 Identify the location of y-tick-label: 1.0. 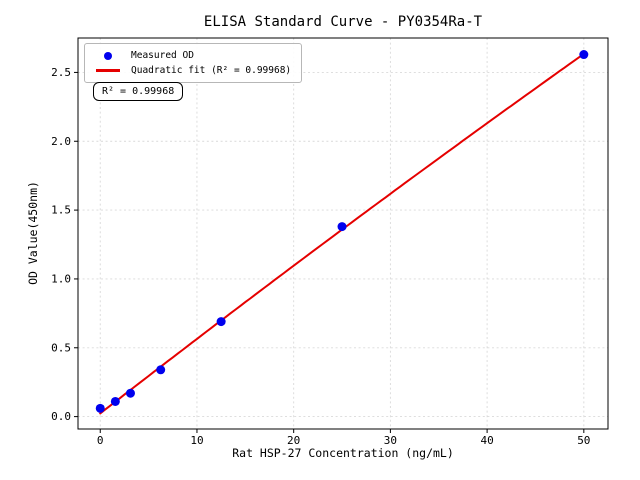
(61, 278).